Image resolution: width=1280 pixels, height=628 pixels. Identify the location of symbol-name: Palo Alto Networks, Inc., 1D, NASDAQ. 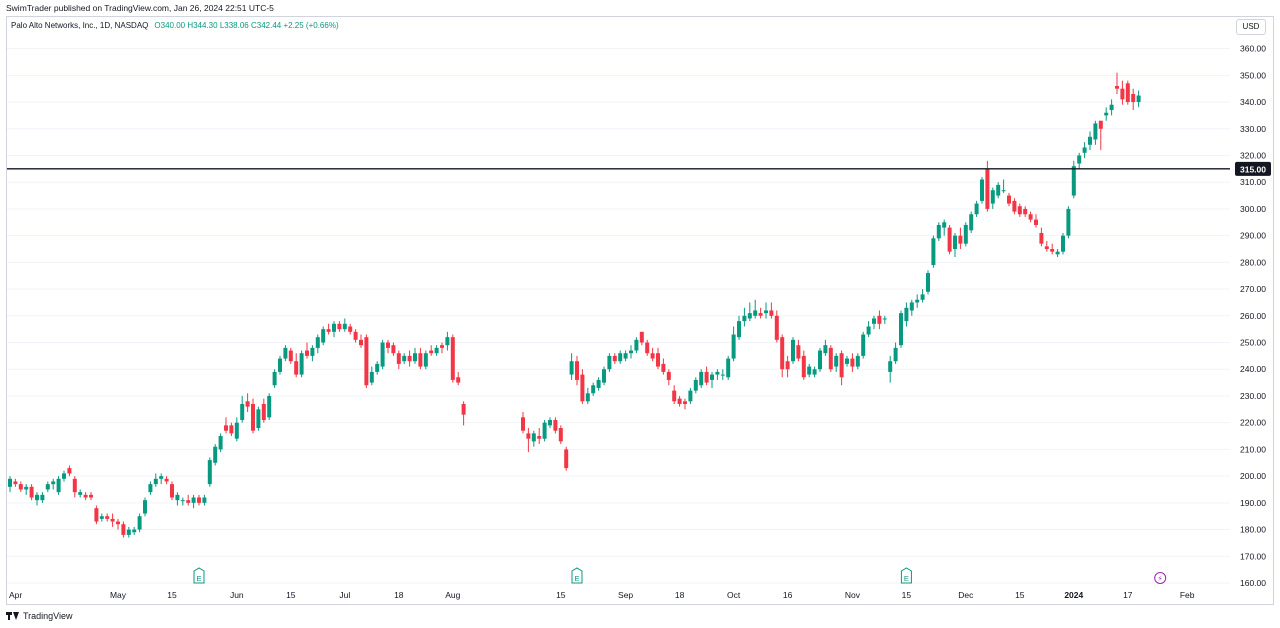
(80, 25).